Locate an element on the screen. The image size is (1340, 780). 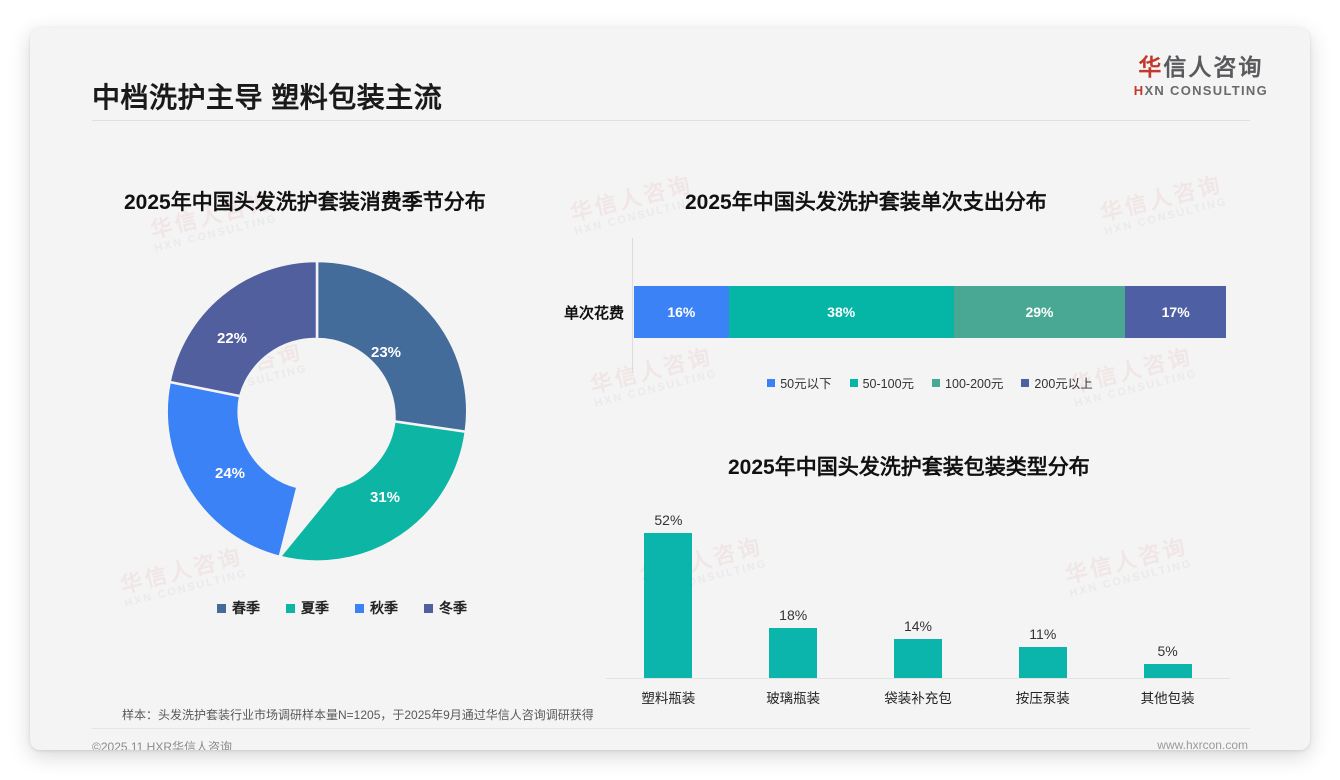
chart-title-season: 2025年中国头发洗护套装消费季节分布 is located at coordinates (305, 202).